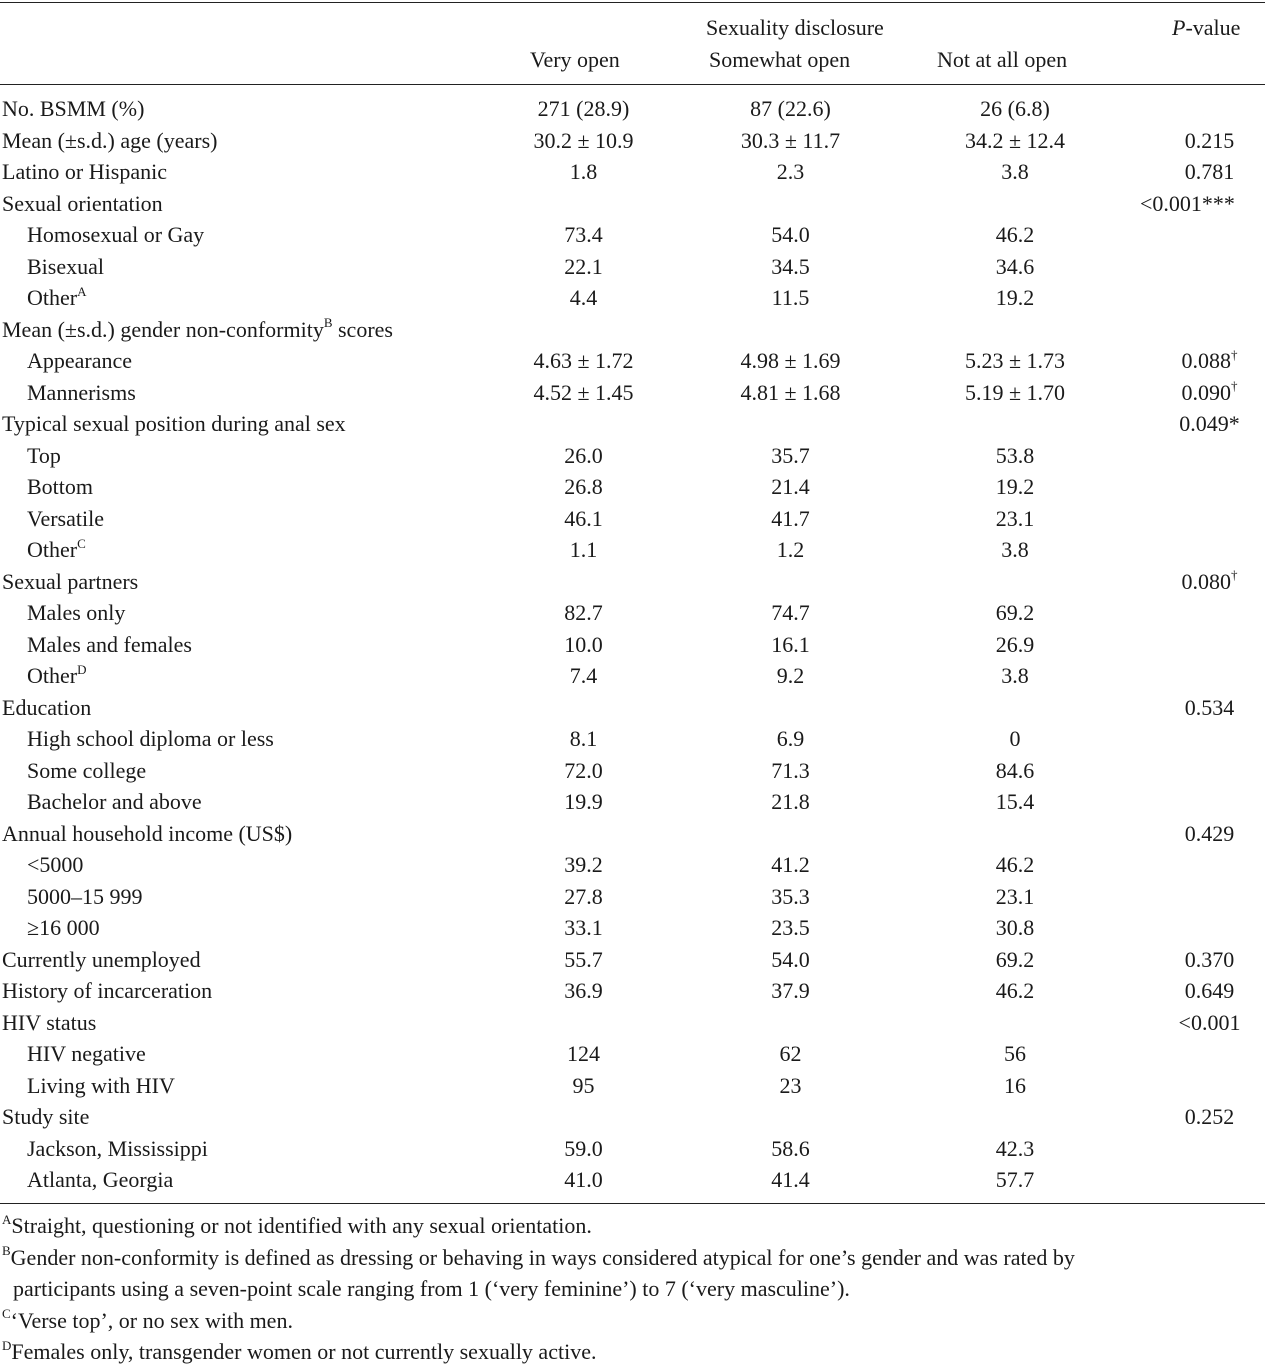  I want to click on footnote-marker: C, so click(81, 543).